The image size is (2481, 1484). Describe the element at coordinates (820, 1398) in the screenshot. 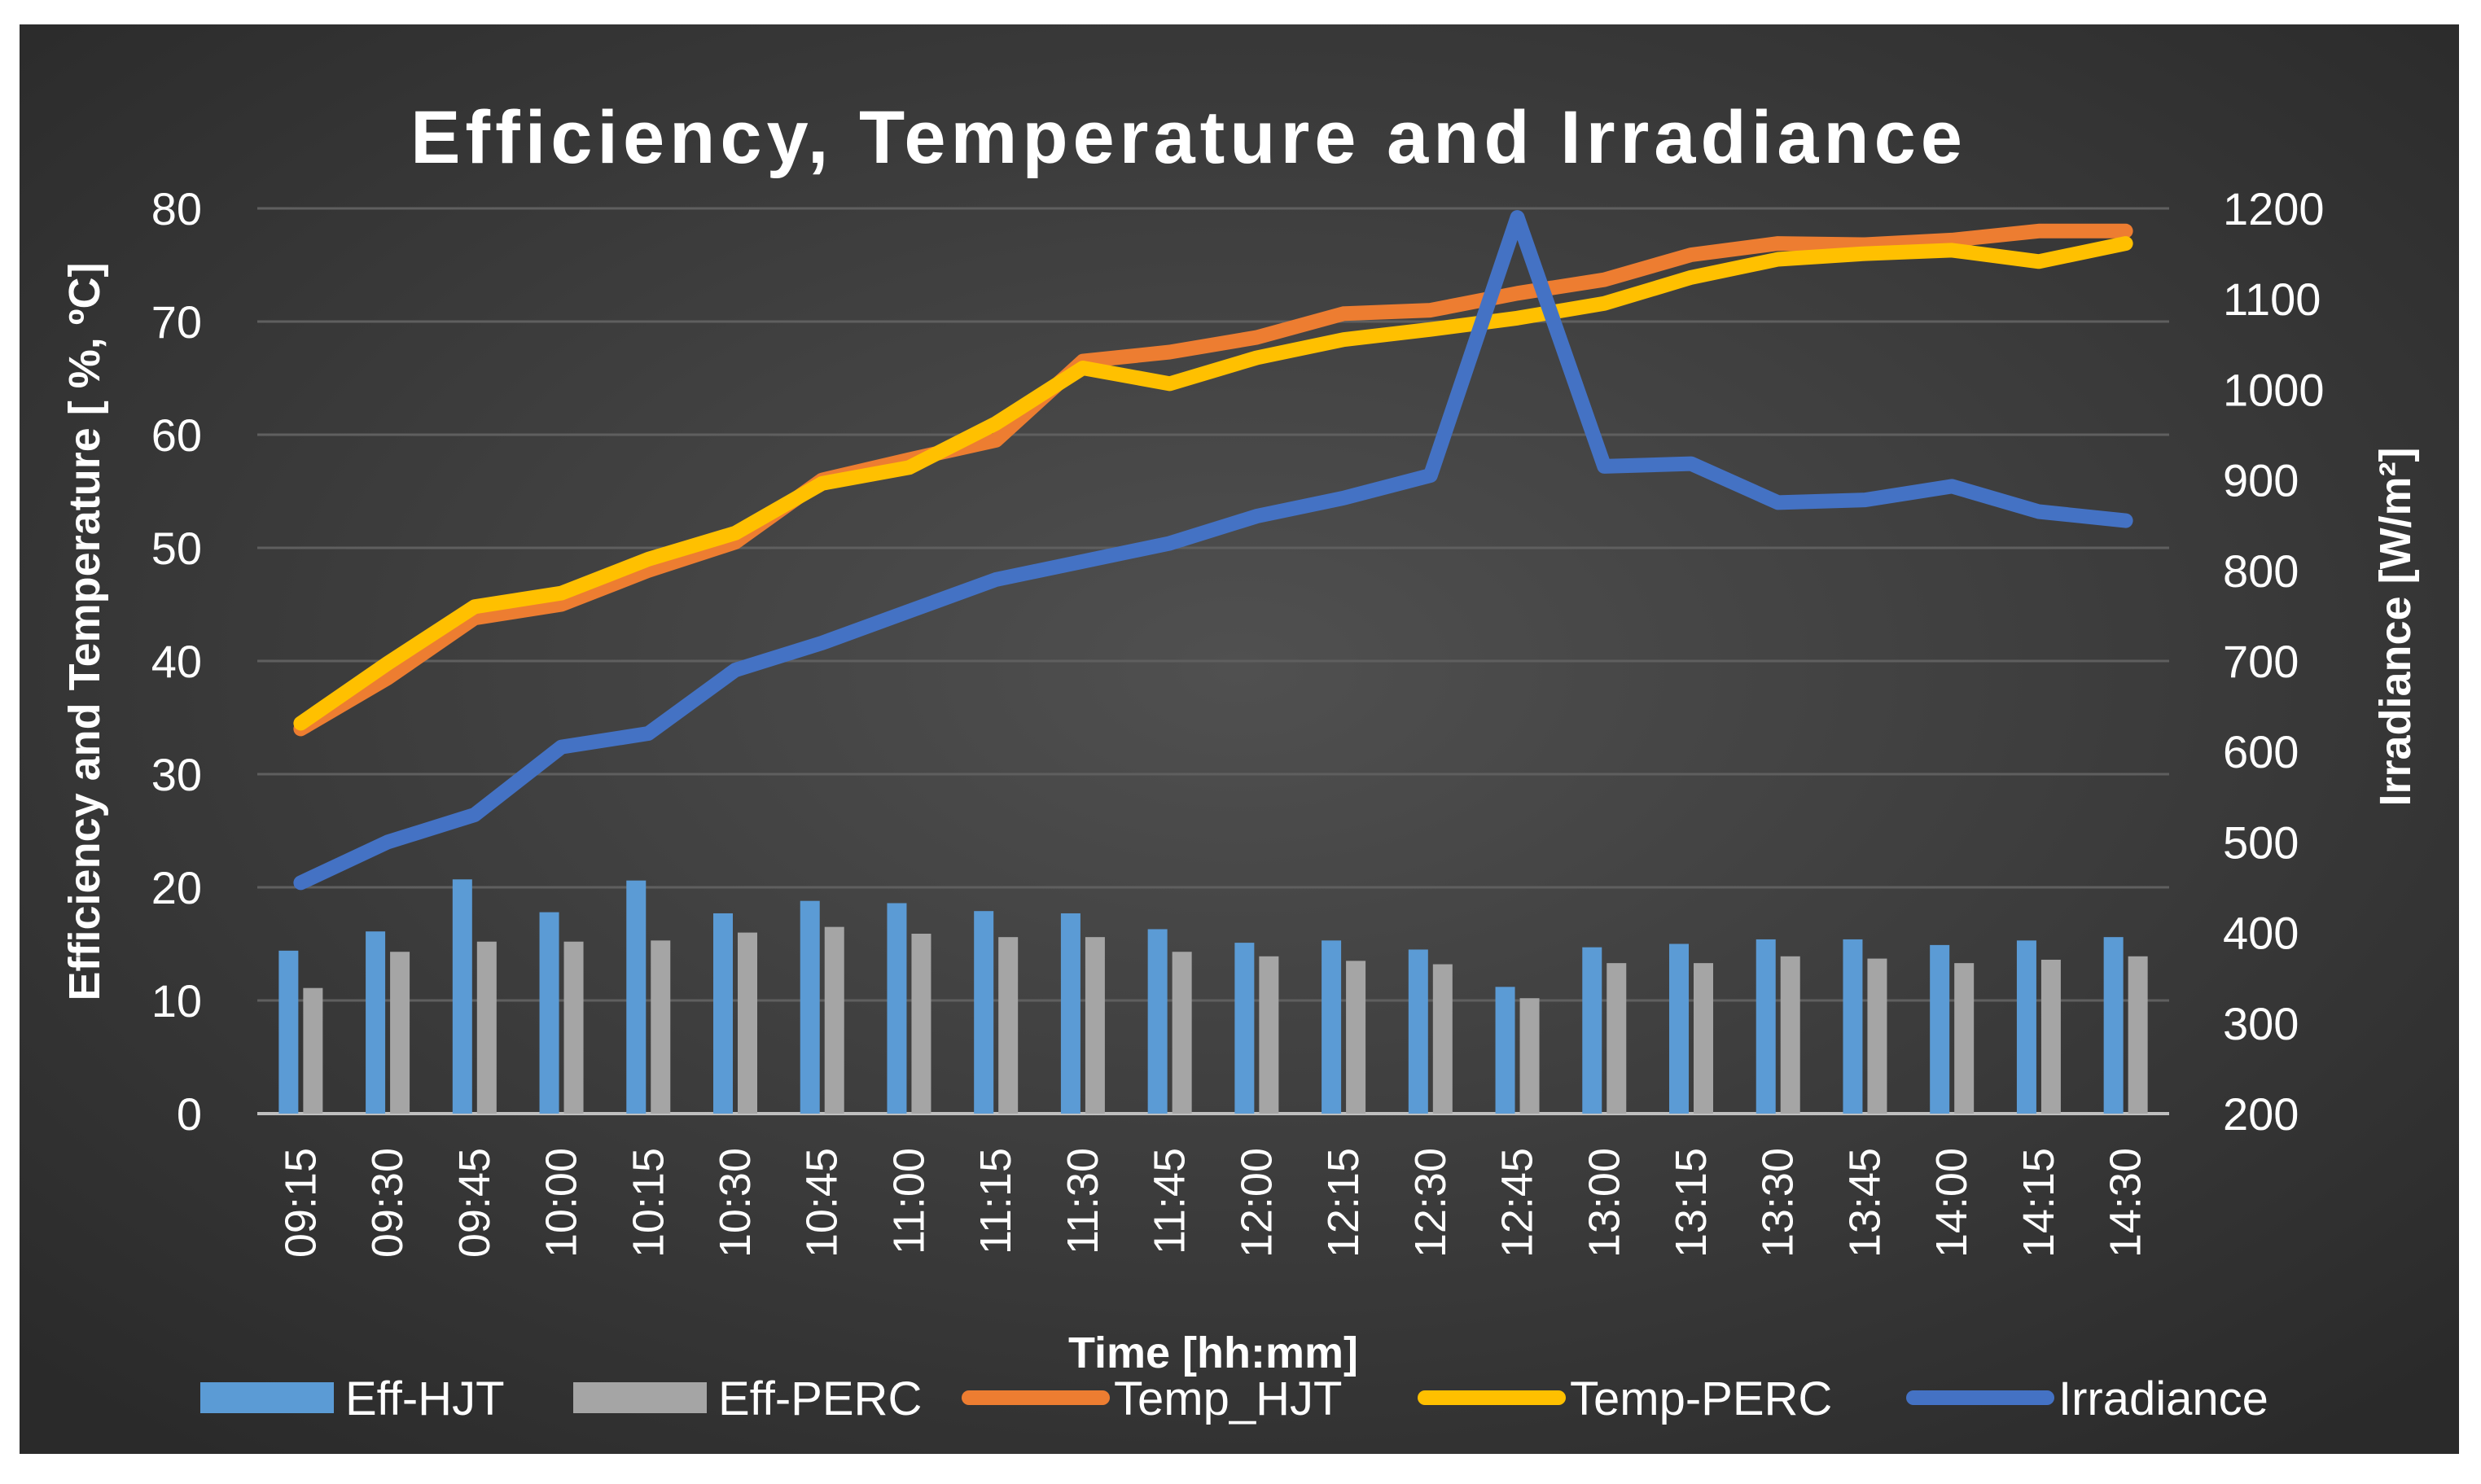

I see `legend-label: Eff-PERC` at that location.